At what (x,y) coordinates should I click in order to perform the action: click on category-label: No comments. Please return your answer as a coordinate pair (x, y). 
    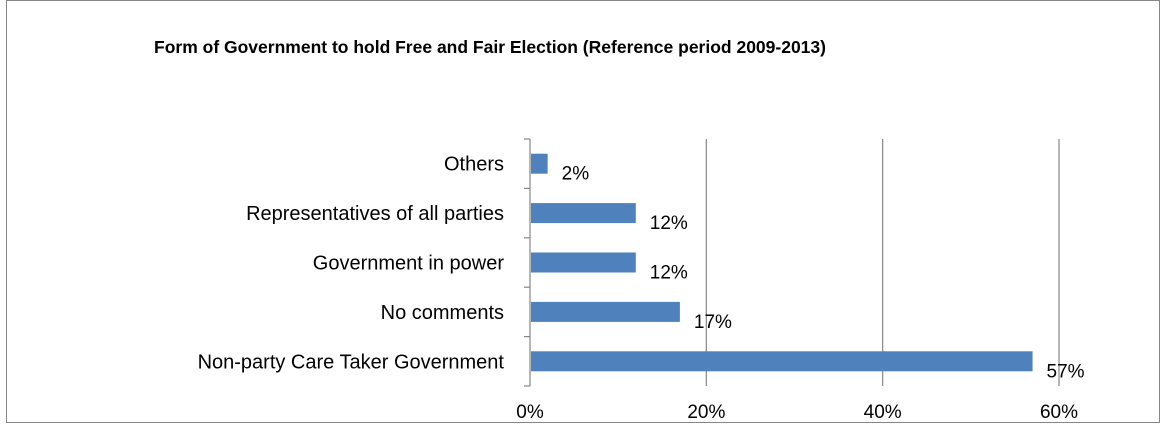
    Looking at the image, I should click on (442, 313).